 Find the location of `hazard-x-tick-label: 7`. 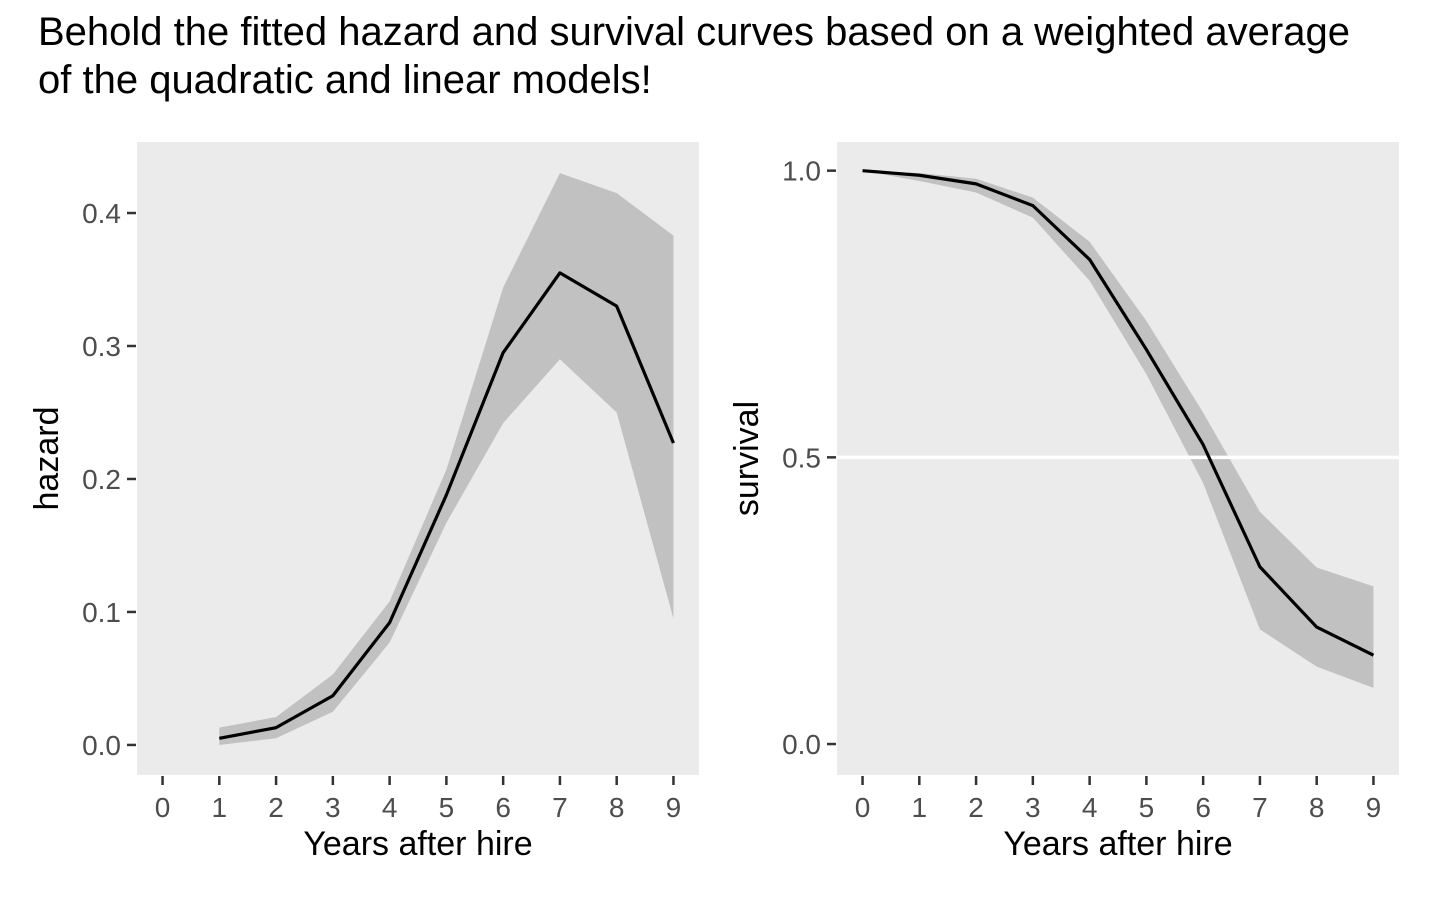

hazard-x-tick-label: 7 is located at coordinates (560, 807).